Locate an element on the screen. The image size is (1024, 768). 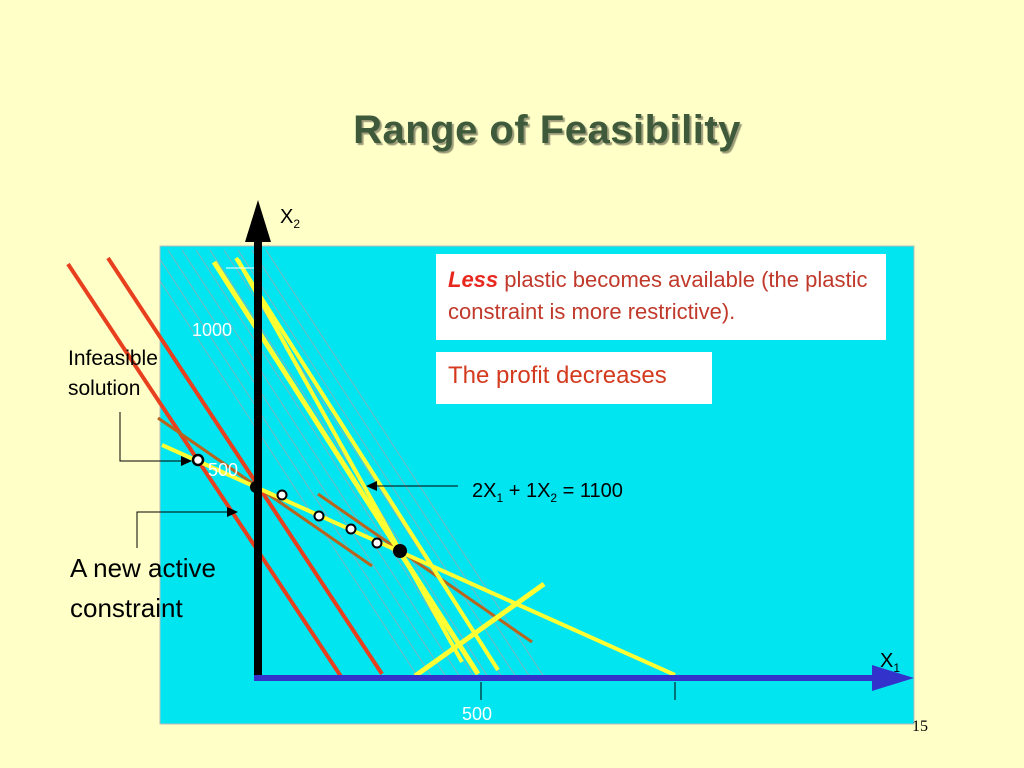
y-axis-label-sub: 2 is located at coordinates (297, 224).